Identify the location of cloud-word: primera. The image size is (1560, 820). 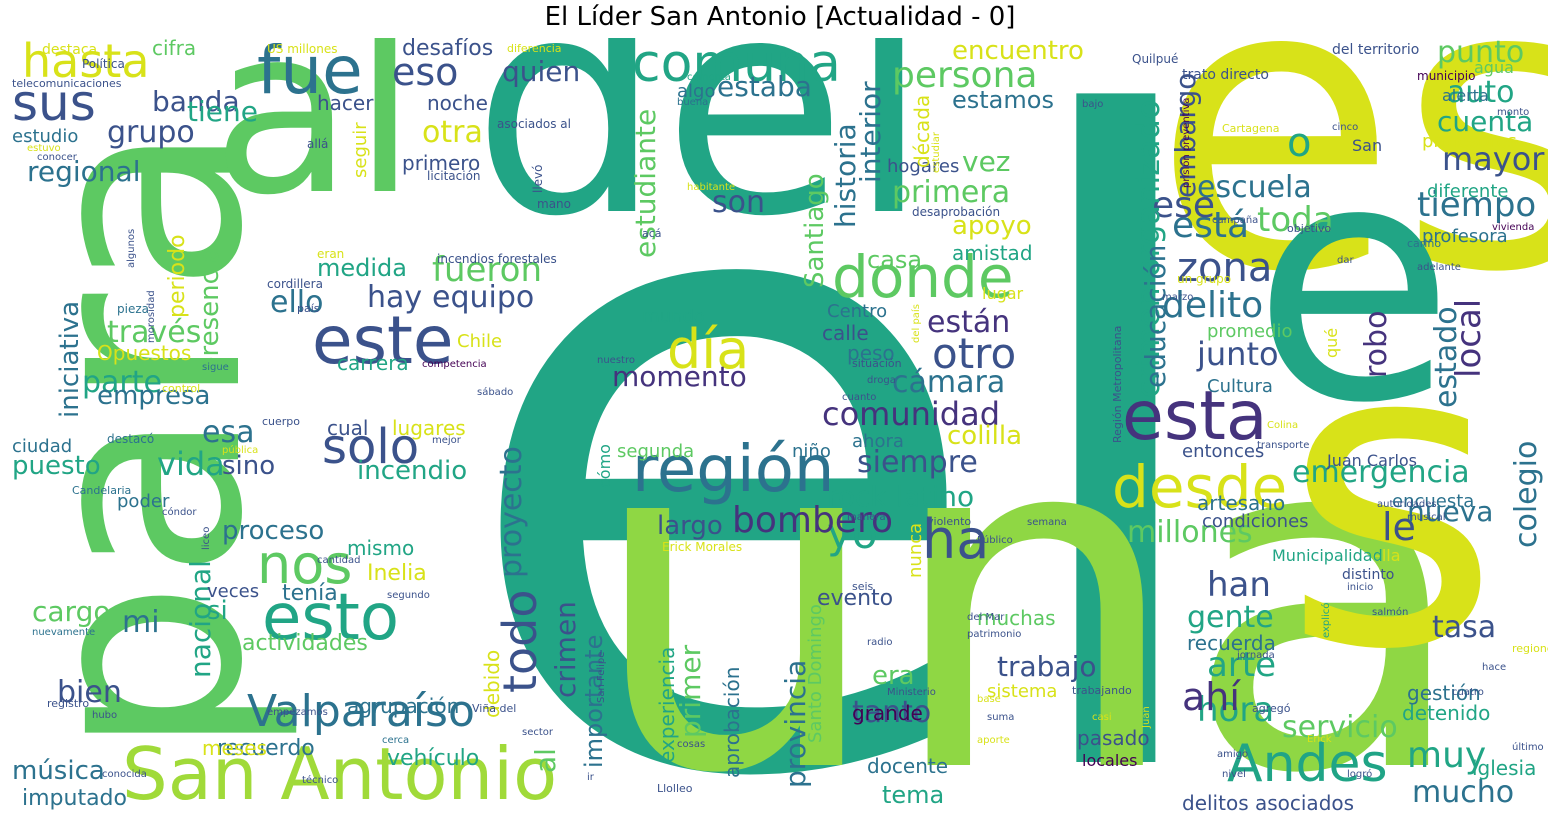
(951, 192).